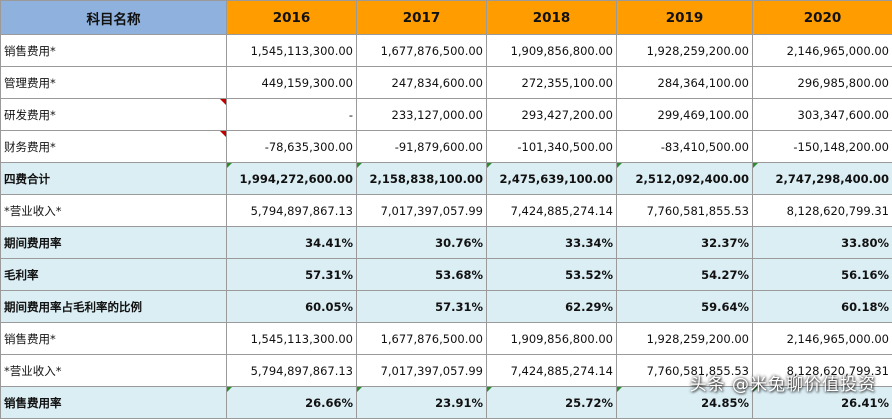 The height and width of the screenshot is (419, 892). What do you see at coordinates (292, 83) in the screenshot?
I see `value-cell: 449,159,300.00` at bounding box center [292, 83].